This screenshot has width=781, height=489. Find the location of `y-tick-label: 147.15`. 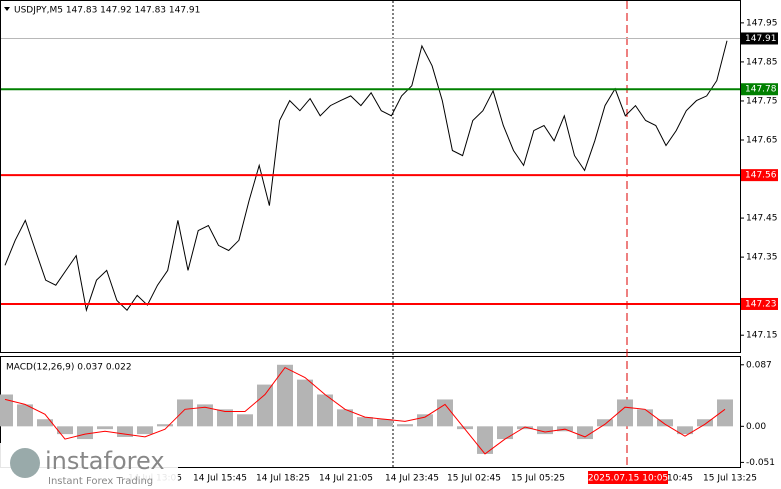

y-tick-label: 147.15 is located at coordinates (762, 336).